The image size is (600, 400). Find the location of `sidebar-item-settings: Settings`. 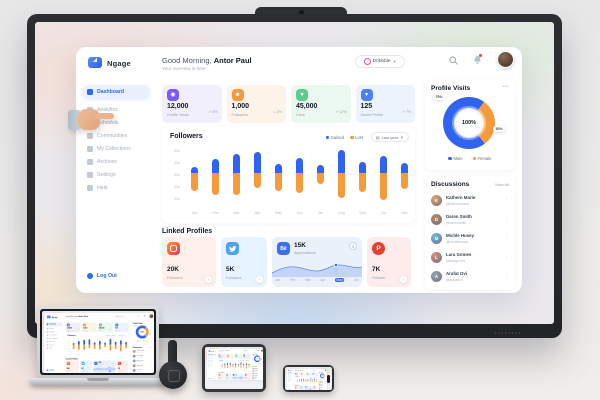

sidebar-item-settings: Settings is located at coordinates (116, 174).